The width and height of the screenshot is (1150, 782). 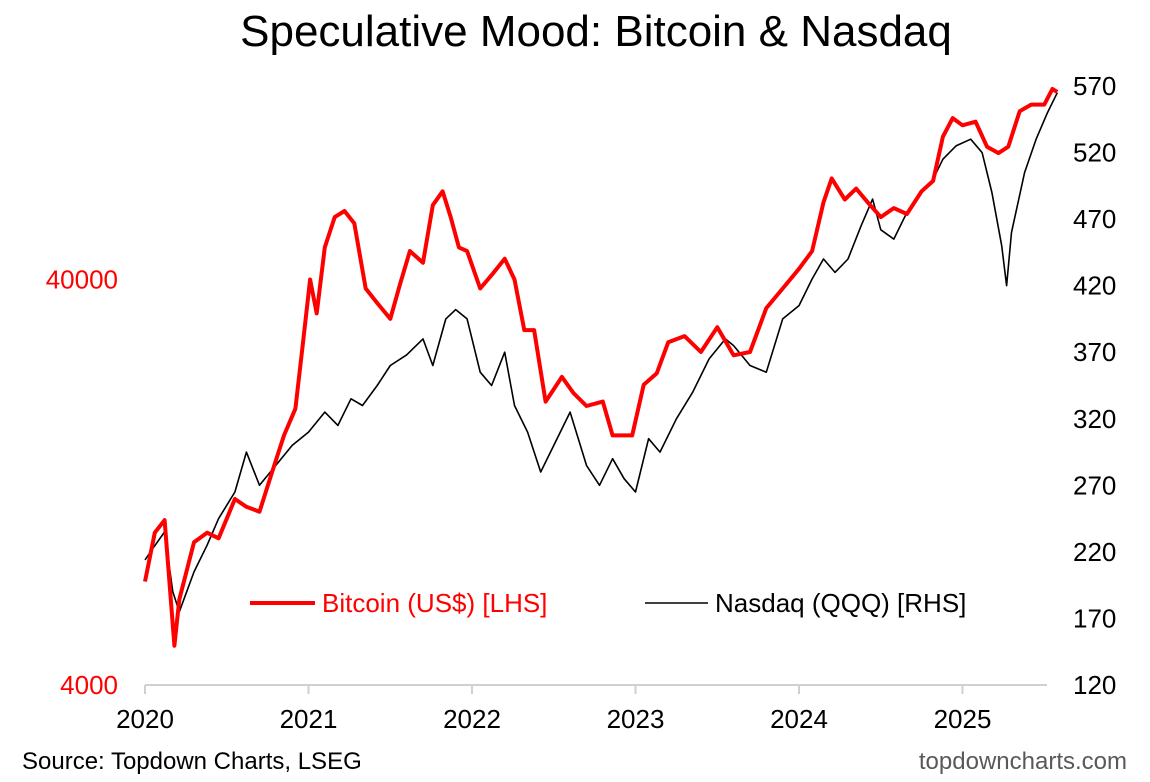 I want to click on source-note: Source: Topdown Charts, LSEG, so click(x=192, y=761).